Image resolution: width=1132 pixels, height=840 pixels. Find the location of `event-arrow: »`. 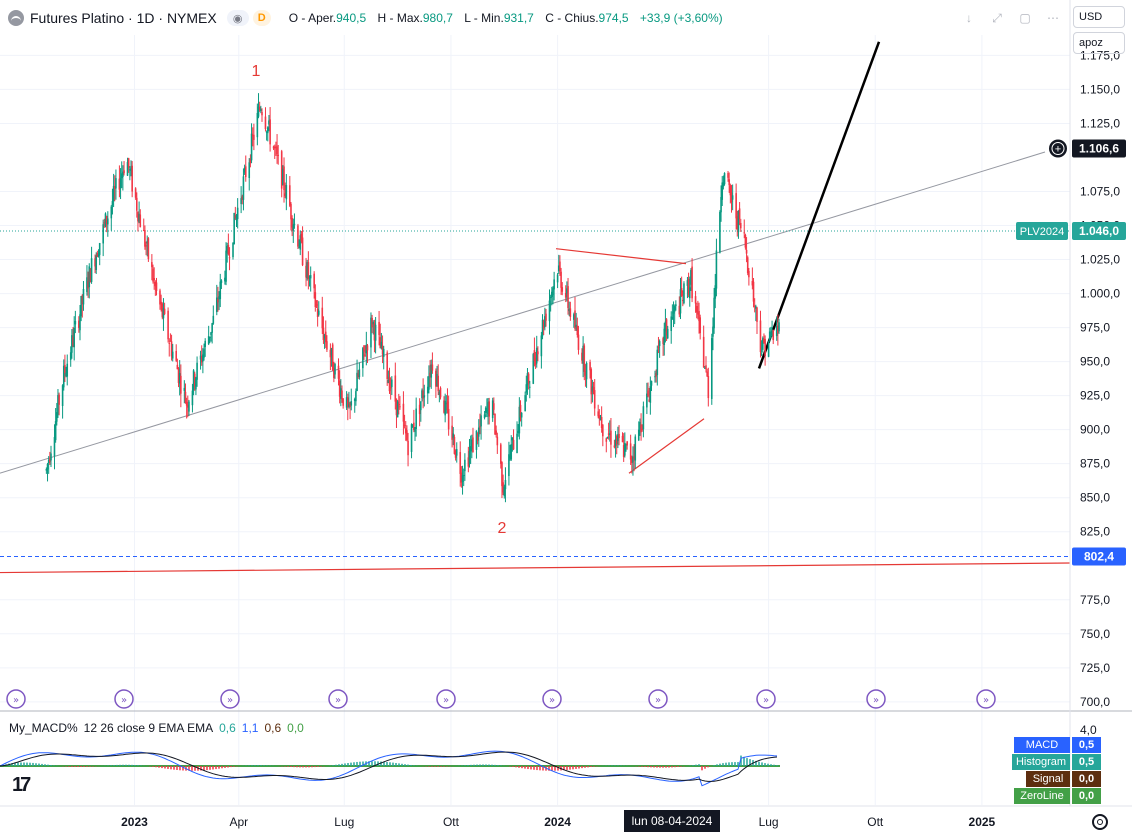

event-arrow: » is located at coordinates (986, 700).